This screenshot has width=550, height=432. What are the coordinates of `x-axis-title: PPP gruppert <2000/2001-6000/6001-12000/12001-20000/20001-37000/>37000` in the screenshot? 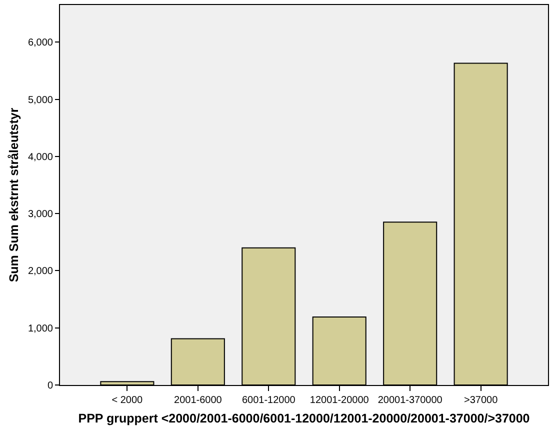 It's located at (304, 418).